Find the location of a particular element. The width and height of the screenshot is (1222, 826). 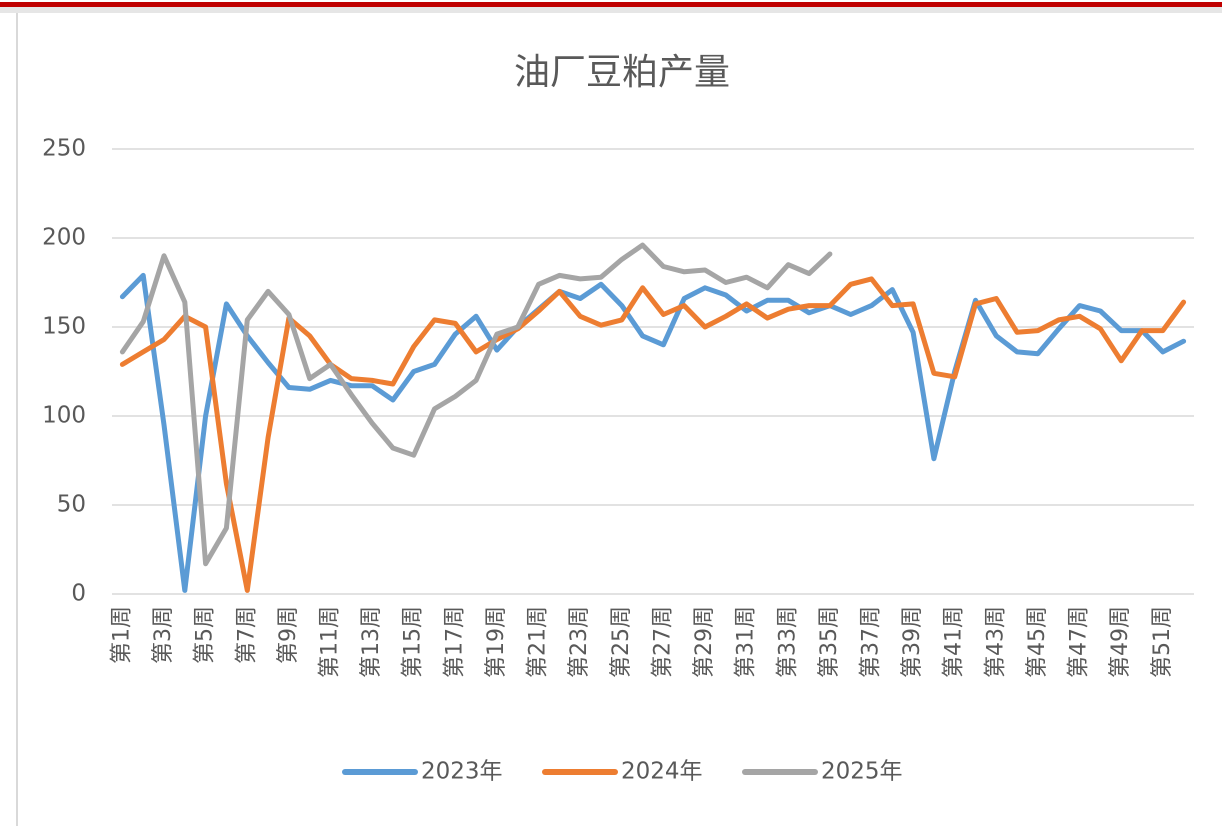

x-tick-label: 第51周 is located at coordinates (1162, 642).